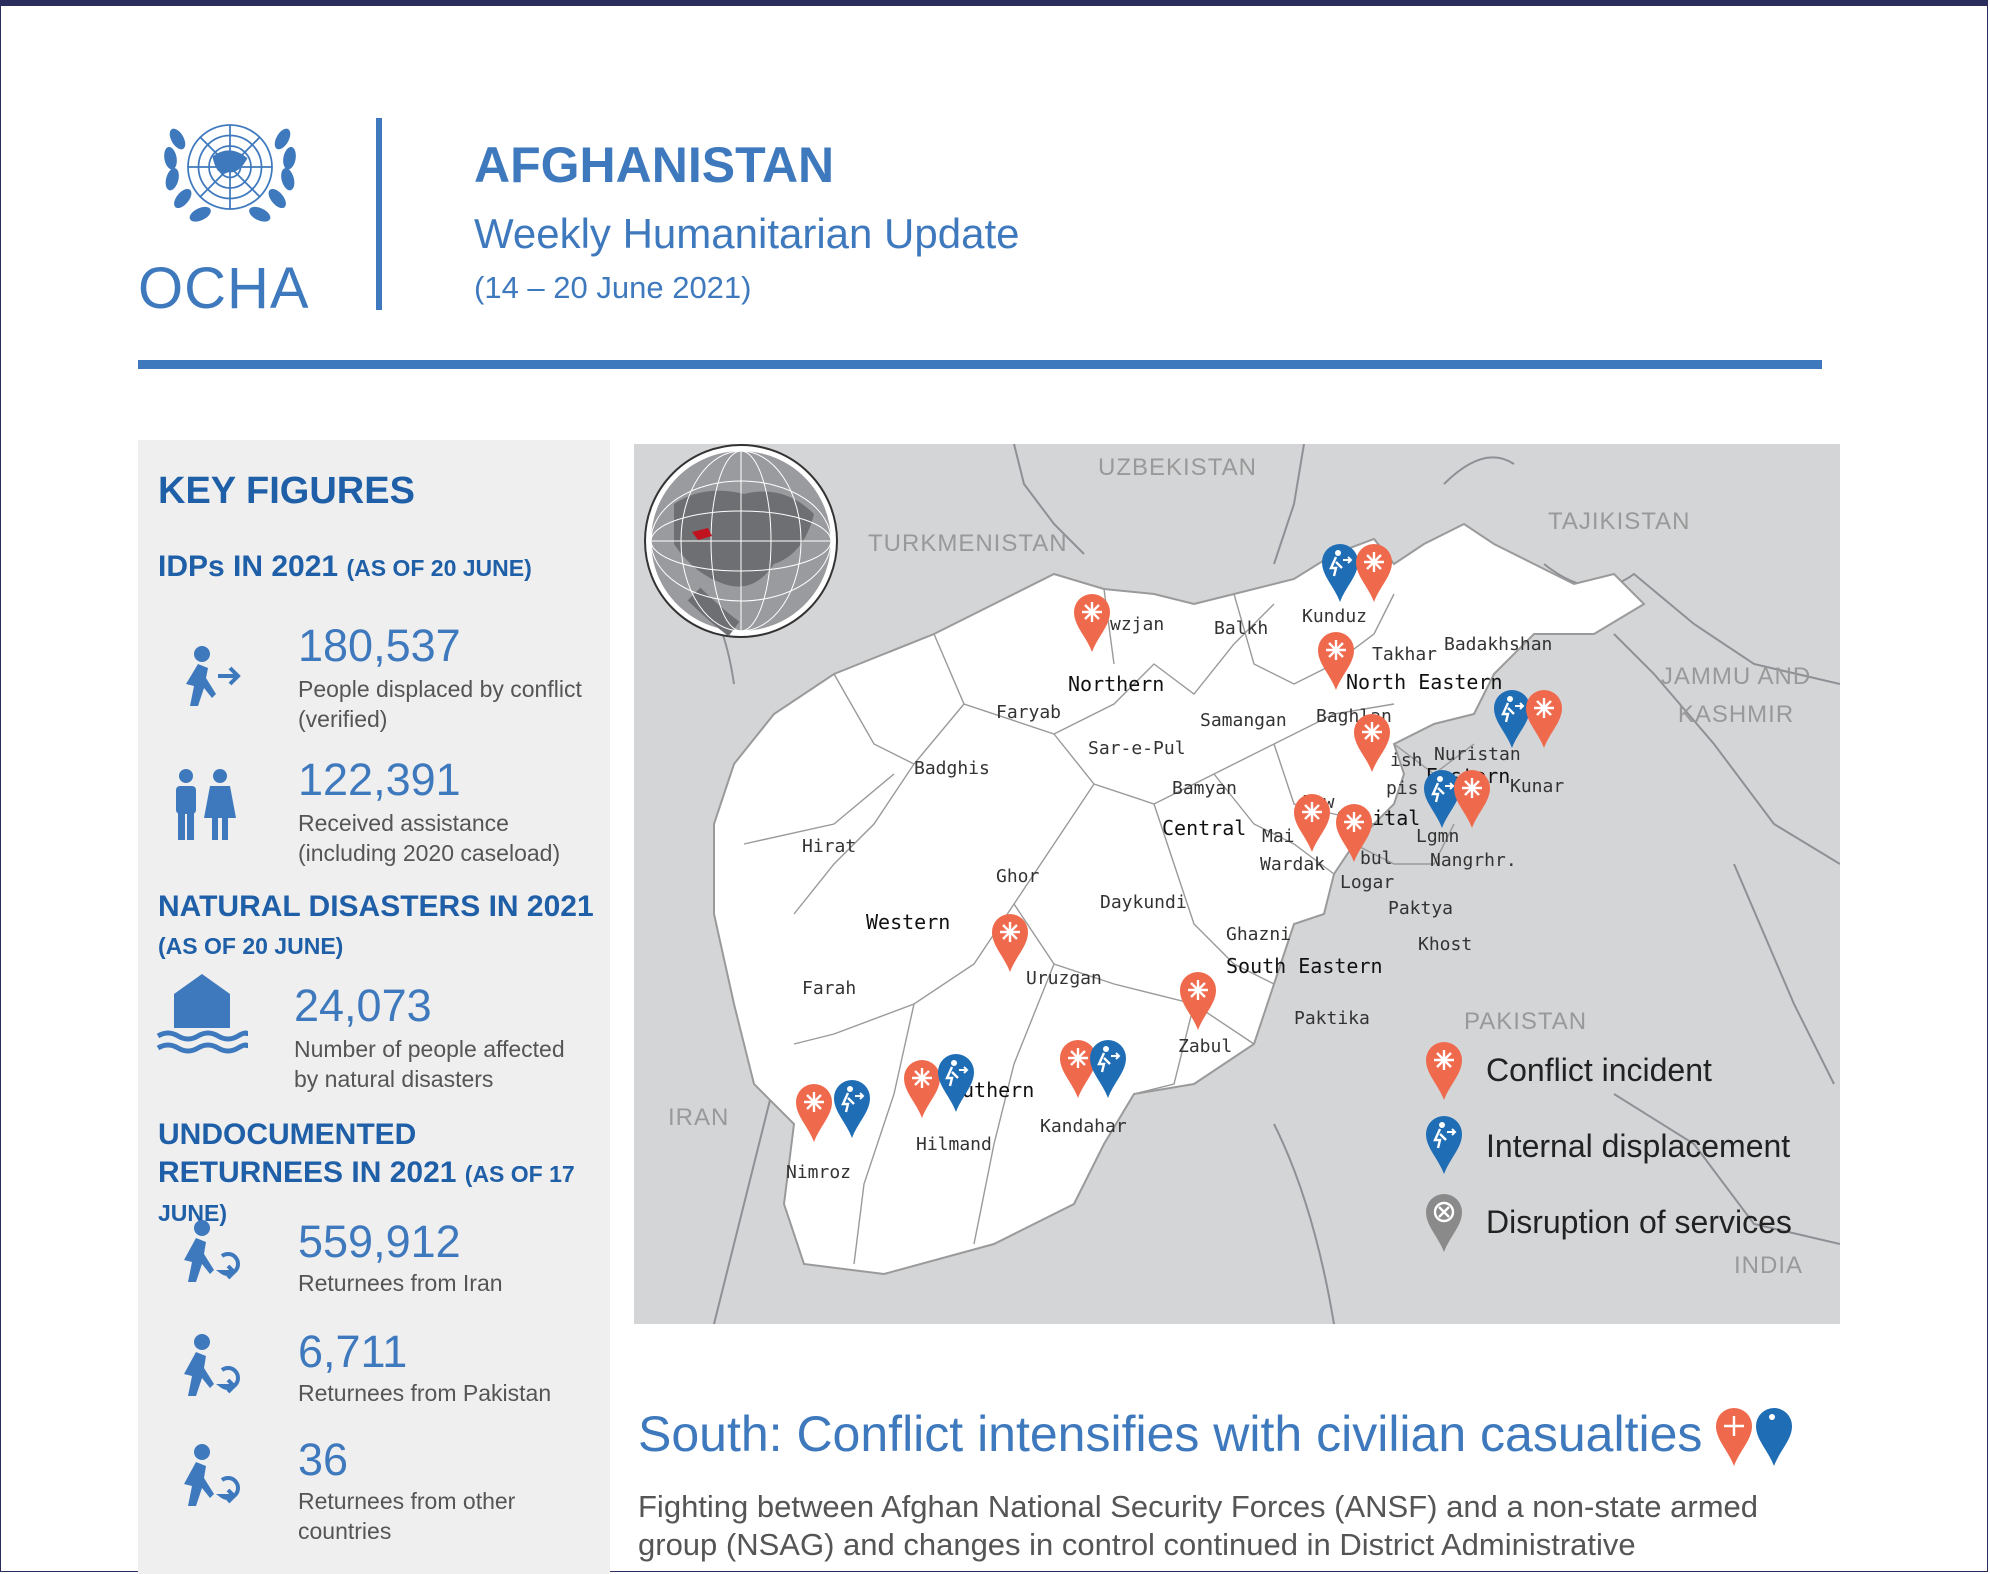 Image resolution: width=1990 pixels, height=1574 pixels. I want to click on province-label: Zabul, so click(1205, 1046).